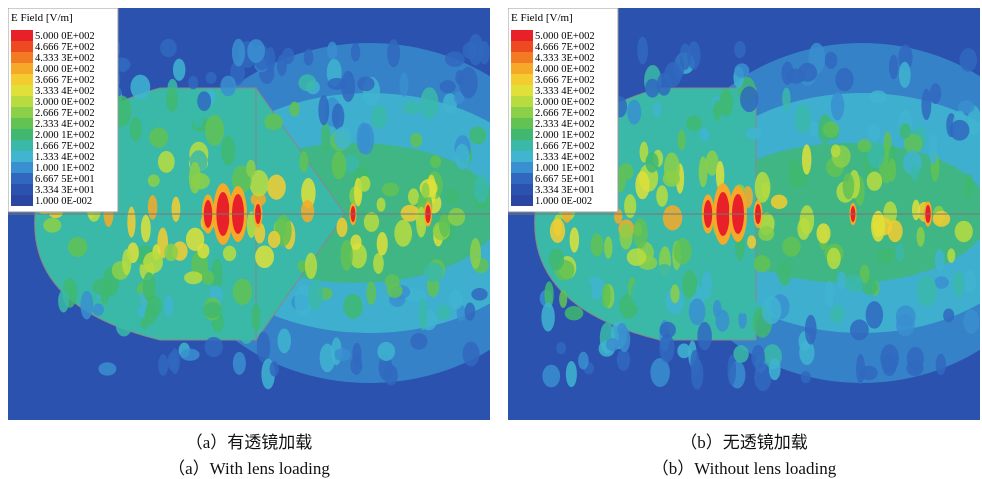 This screenshot has height=479, width=982. What do you see at coordinates (63, 201) in the screenshot?
I see `legend-label: 1.000 0E-002` at bounding box center [63, 201].